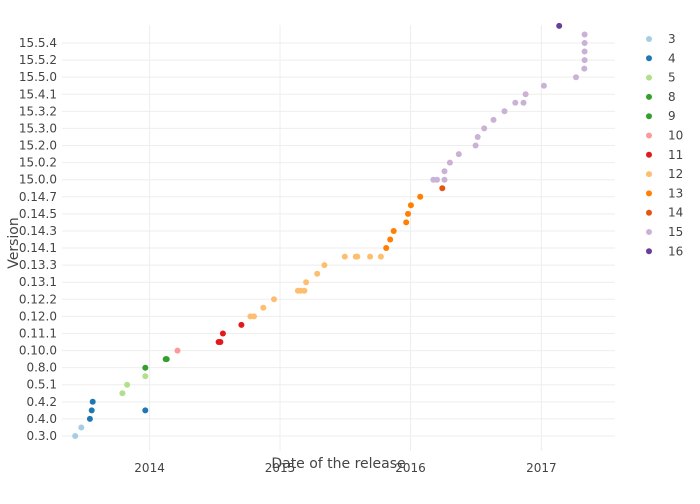 This screenshot has width=700, height=504. I want to click on legend-label: 5, so click(672, 78).